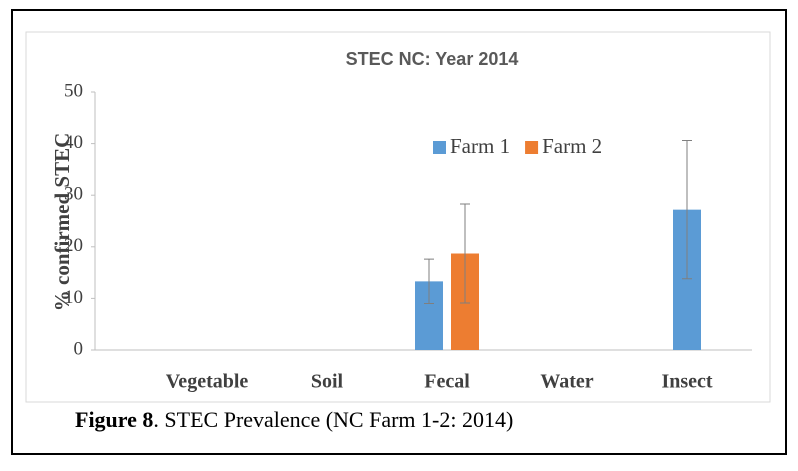 The image size is (798, 471). What do you see at coordinates (73, 245) in the screenshot?
I see `y-tick-label: 20` at bounding box center [73, 245].